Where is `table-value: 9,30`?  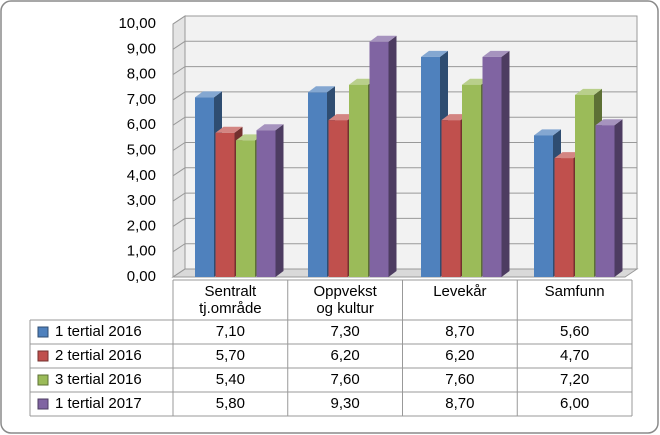 table-value: 9,30 is located at coordinates (345, 403).